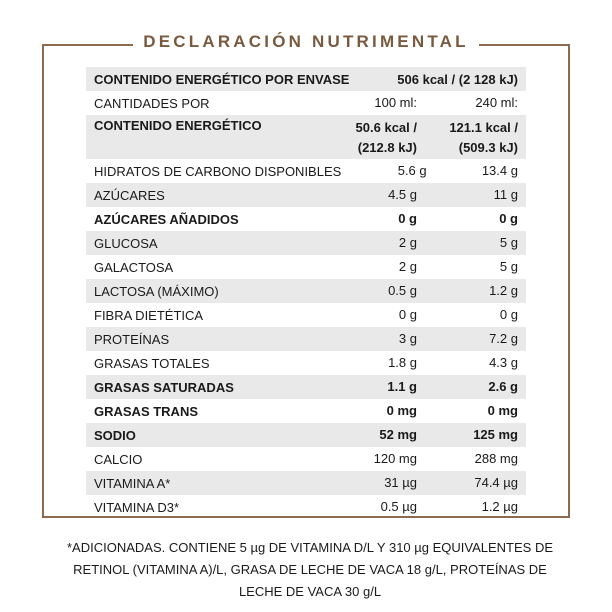 The width and height of the screenshot is (612, 612). Describe the element at coordinates (306, 435) in the screenshot. I see `table-row: SODIO 52 mg 125 mg` at that location.